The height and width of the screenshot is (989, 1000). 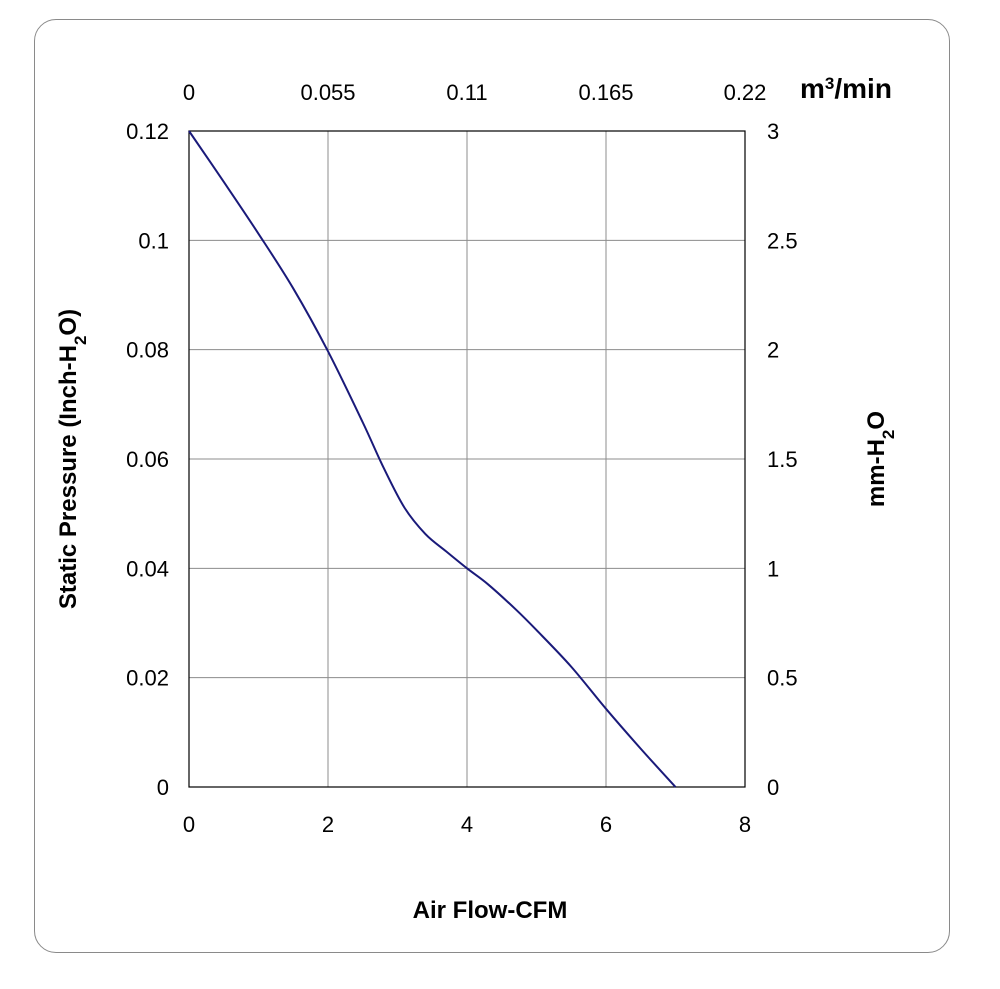 I want to click on x2-axis-title-superscript: 3, so click(x=829, y=83).